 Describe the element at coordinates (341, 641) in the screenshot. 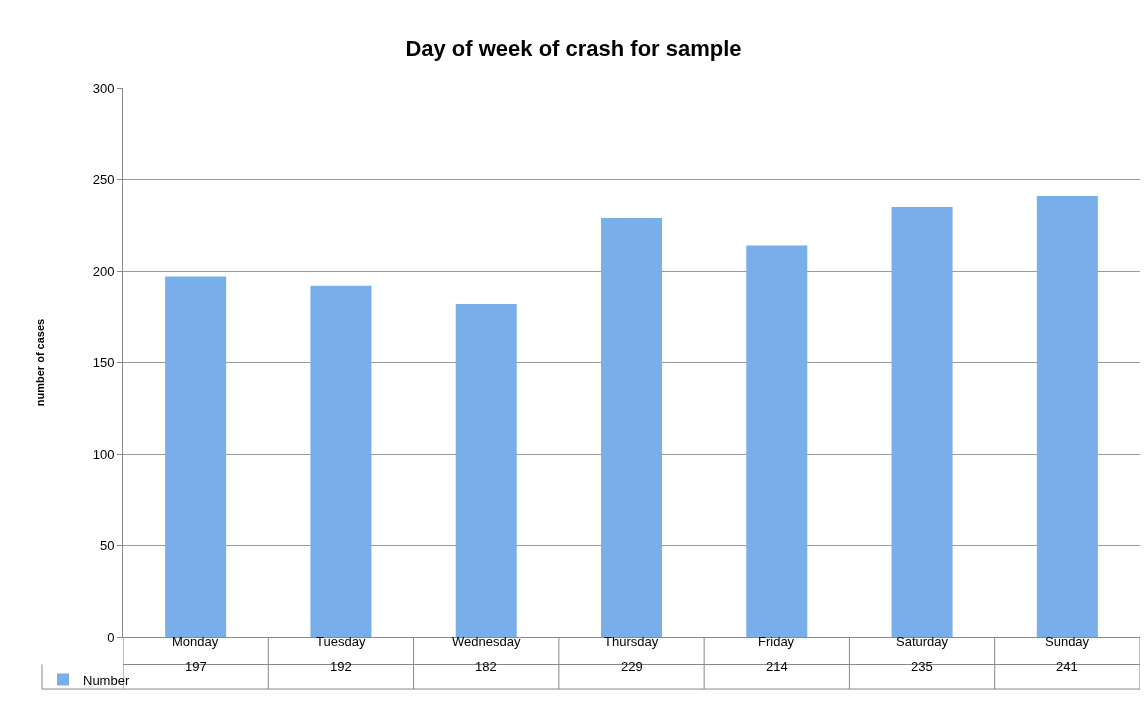

I see `x-tick-label: Tuesday` at that location.